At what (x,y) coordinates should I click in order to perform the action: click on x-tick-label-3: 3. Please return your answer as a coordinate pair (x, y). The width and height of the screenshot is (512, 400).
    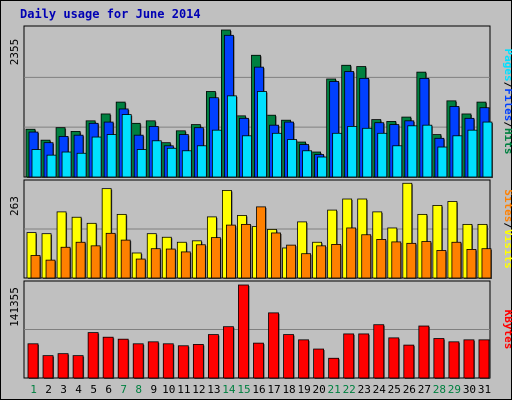
    Looking at the image, I should click on (63, 389).